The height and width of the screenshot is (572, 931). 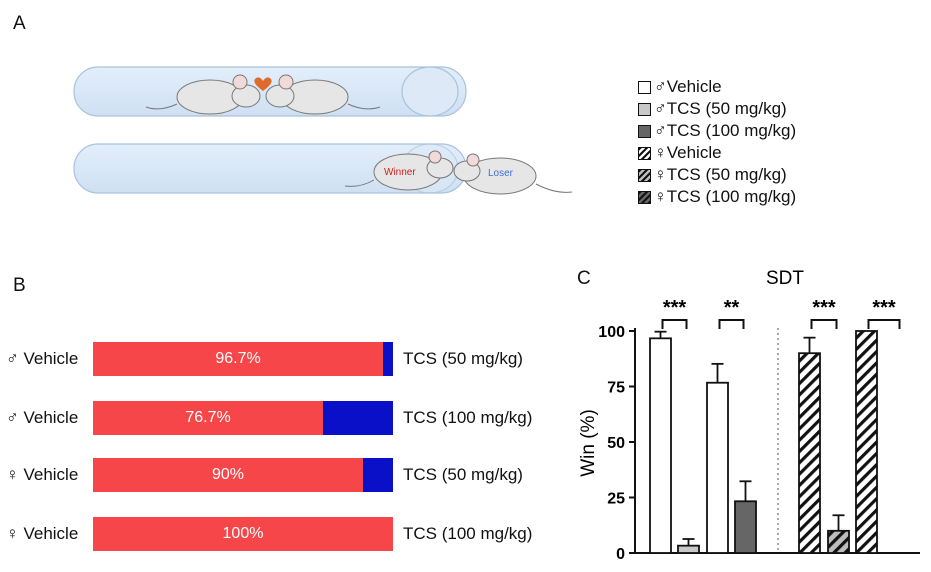 I want to click on row-percent: 76.7%, so click(x=208, y=417).